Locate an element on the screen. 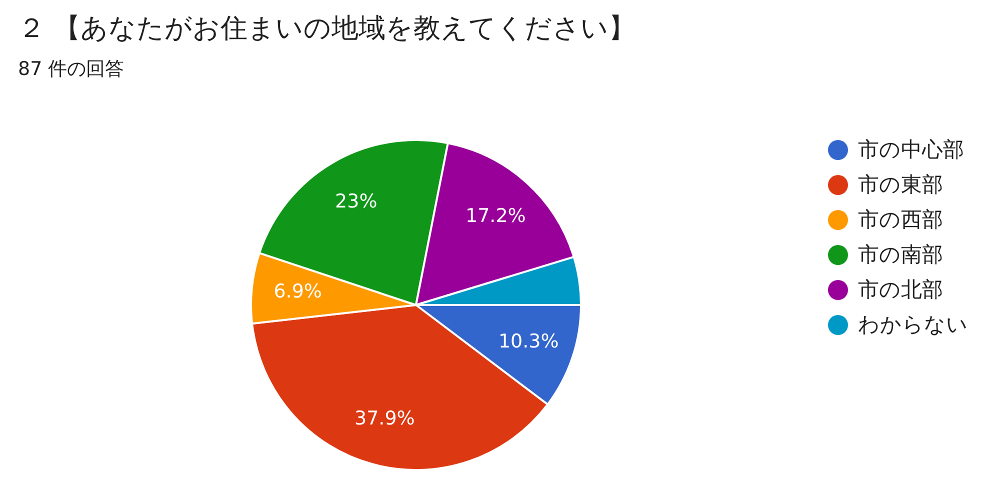 This screenshot has width=1000, height=488. text: 87 件の回答 is located at coordinates (71, 69).